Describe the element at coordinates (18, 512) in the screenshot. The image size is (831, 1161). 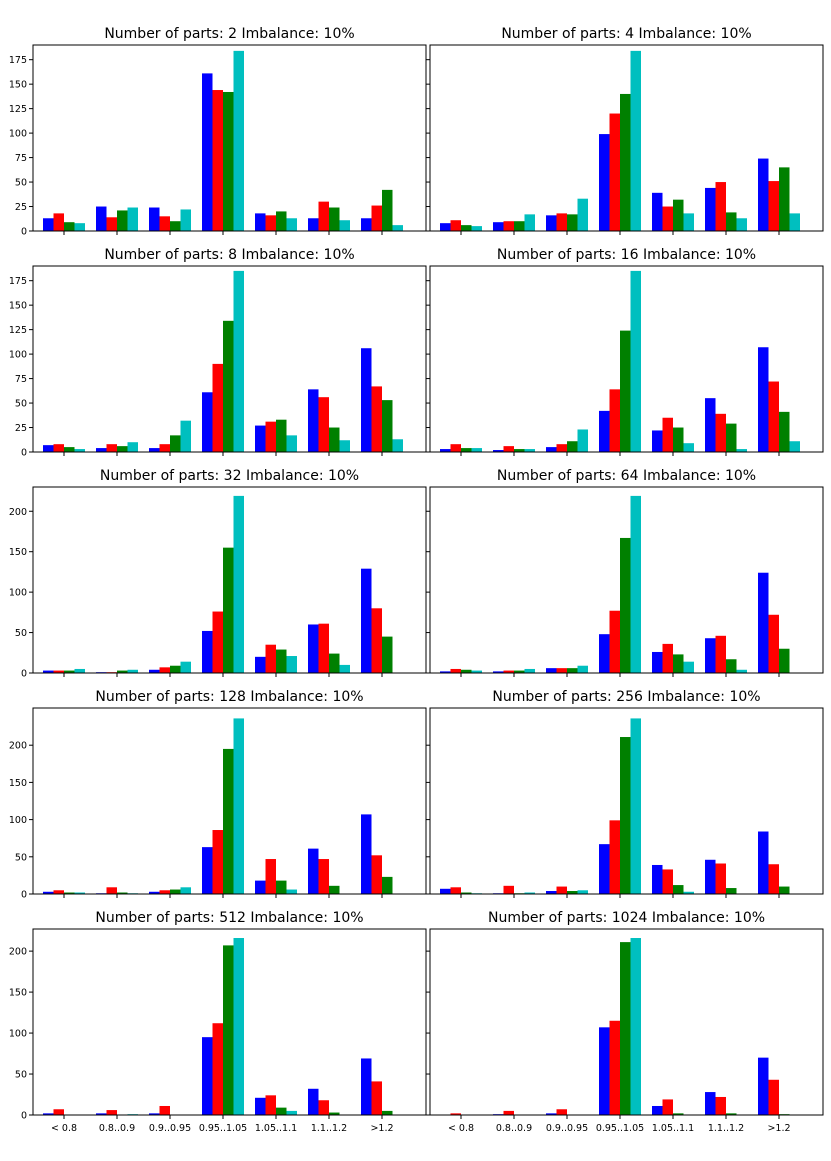
I see `y-tick-label: 200` at that location.